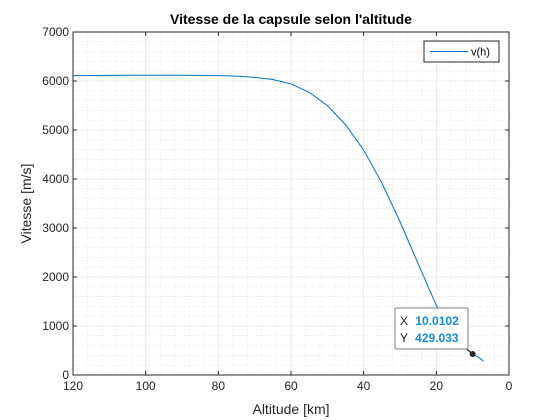 This screenshot has width=560, height=420. I want to click on y-tick-labels: 0 1000 2000 3000 4000 5000 6000 7000, so click(55, 203).